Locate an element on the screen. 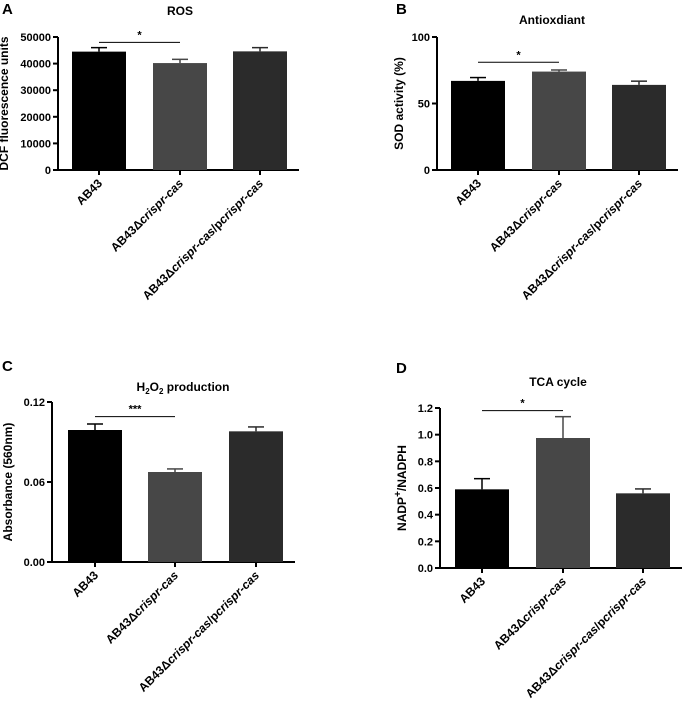 The image size is (687, 721). y-tick-label: 100 is located at coordinates (421, 38).